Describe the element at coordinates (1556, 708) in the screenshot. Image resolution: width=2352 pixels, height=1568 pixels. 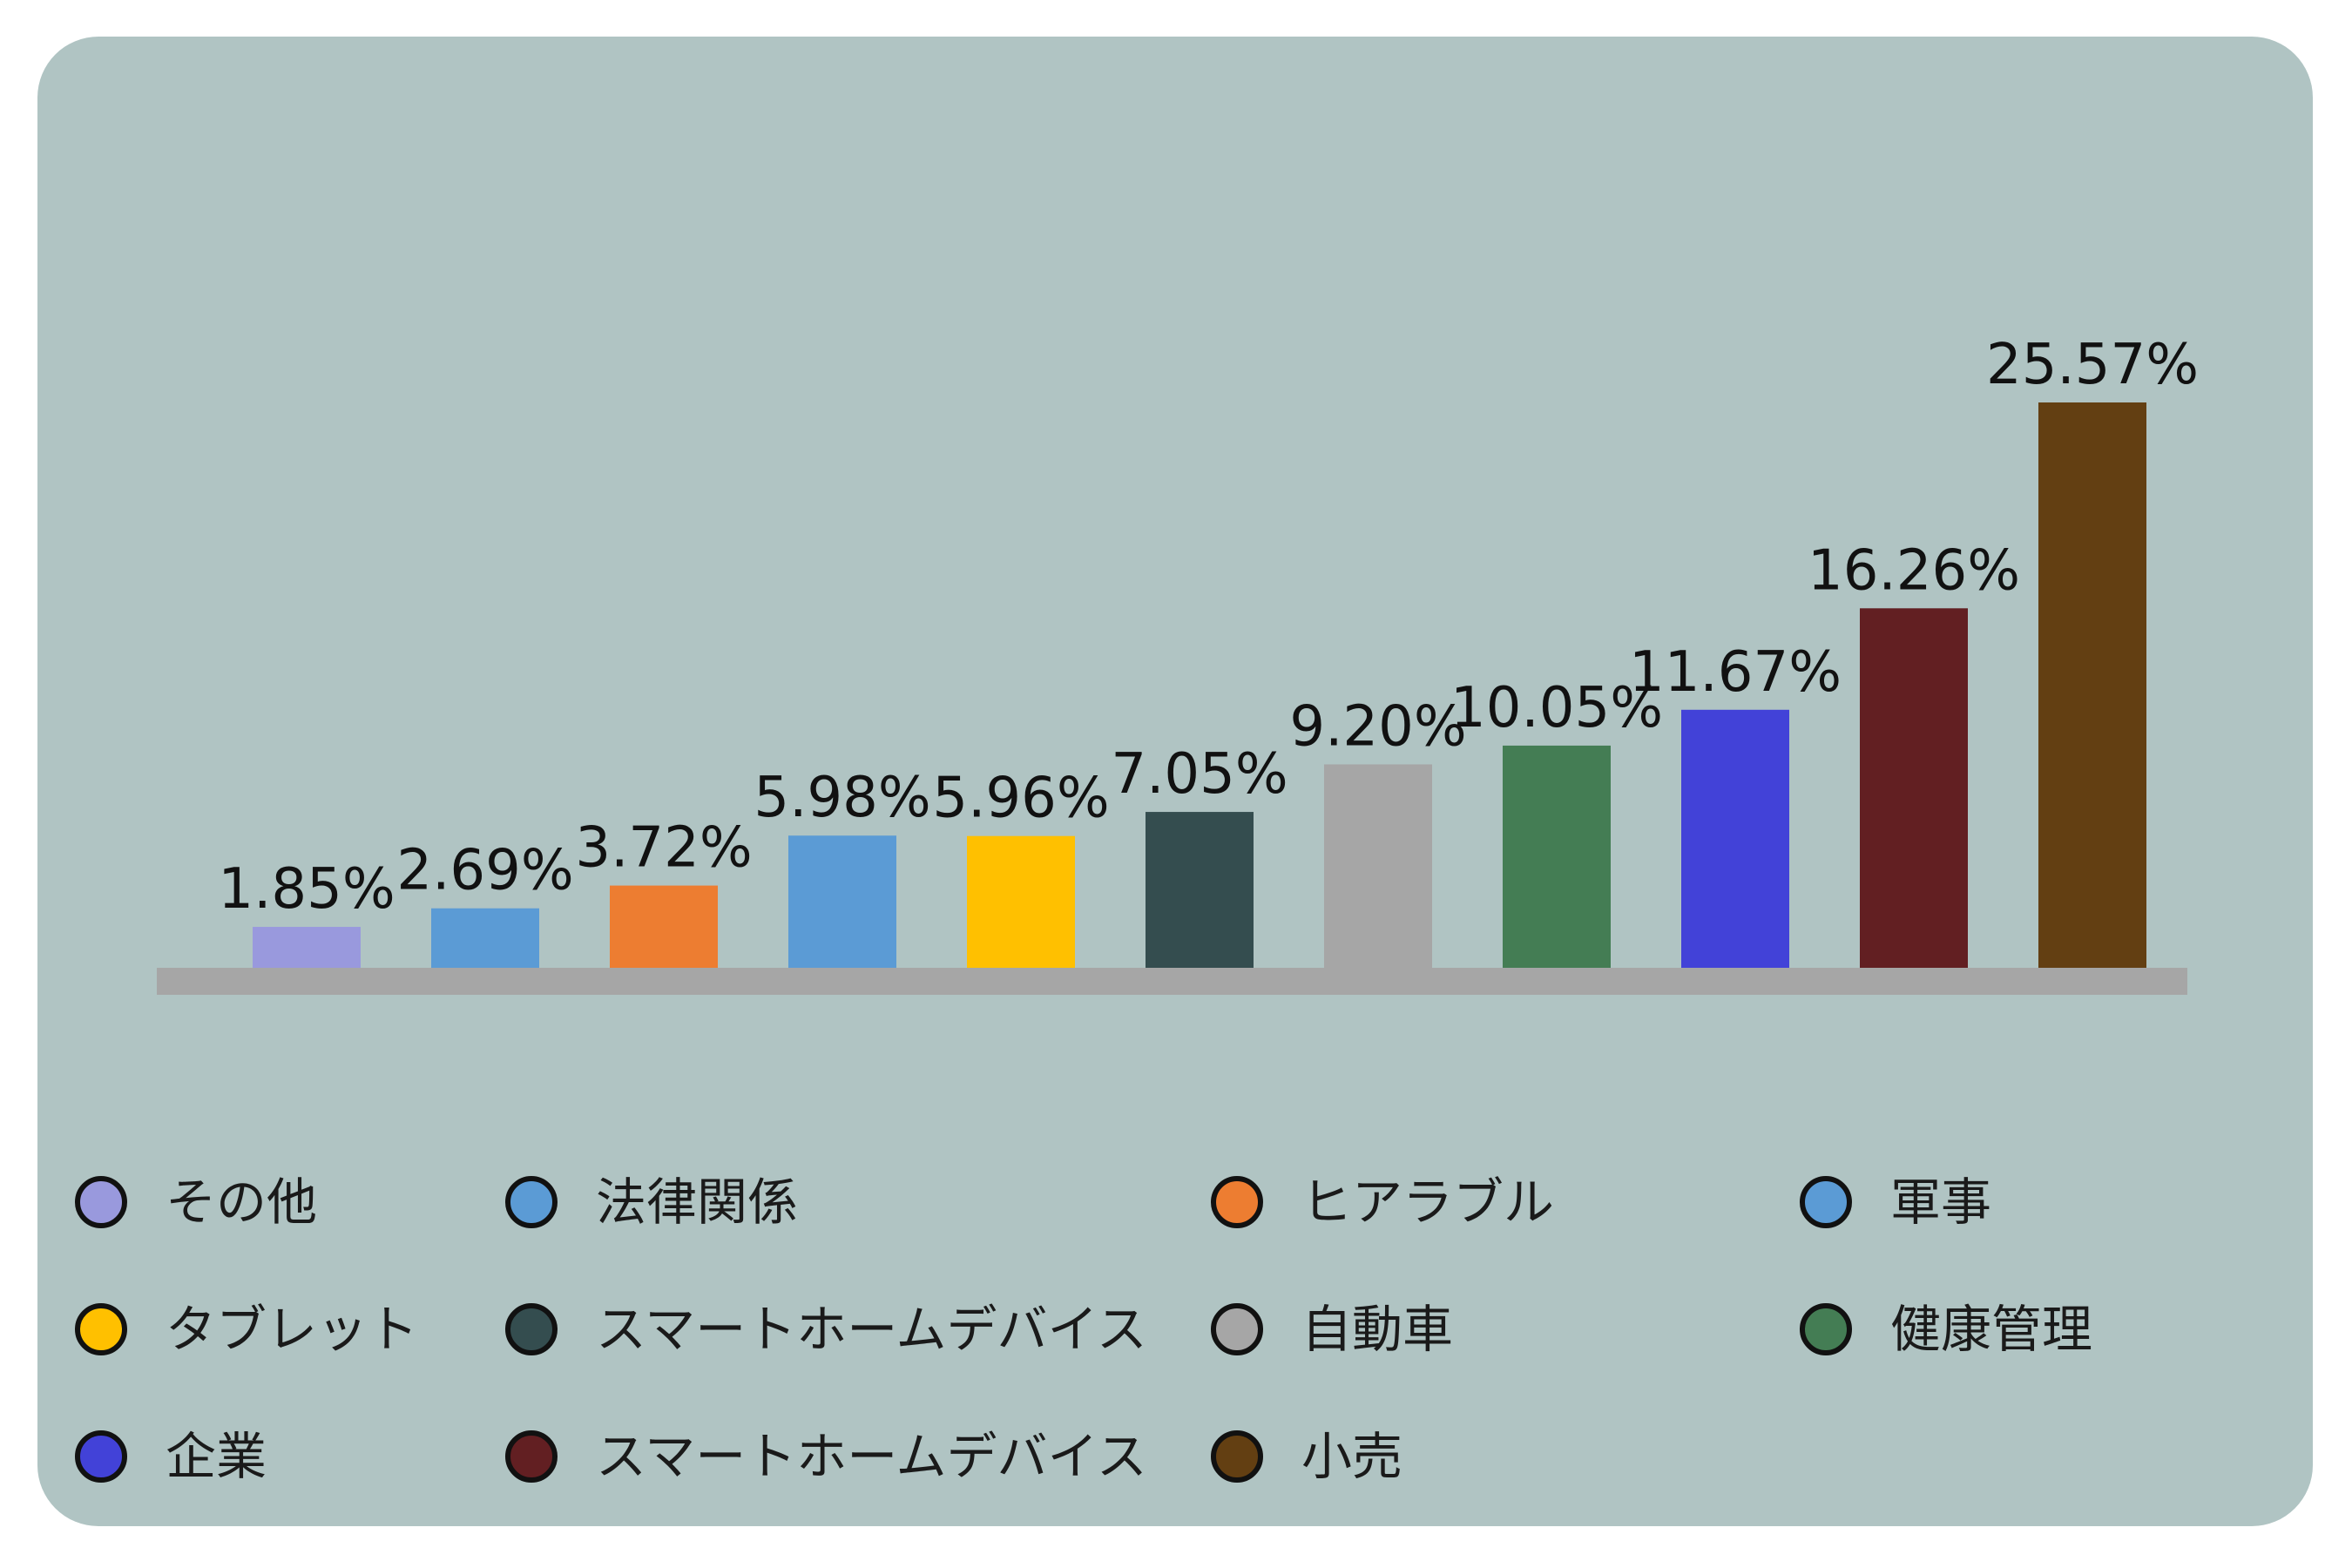
I see `bar-value-label-7: 10.05%` at that location.